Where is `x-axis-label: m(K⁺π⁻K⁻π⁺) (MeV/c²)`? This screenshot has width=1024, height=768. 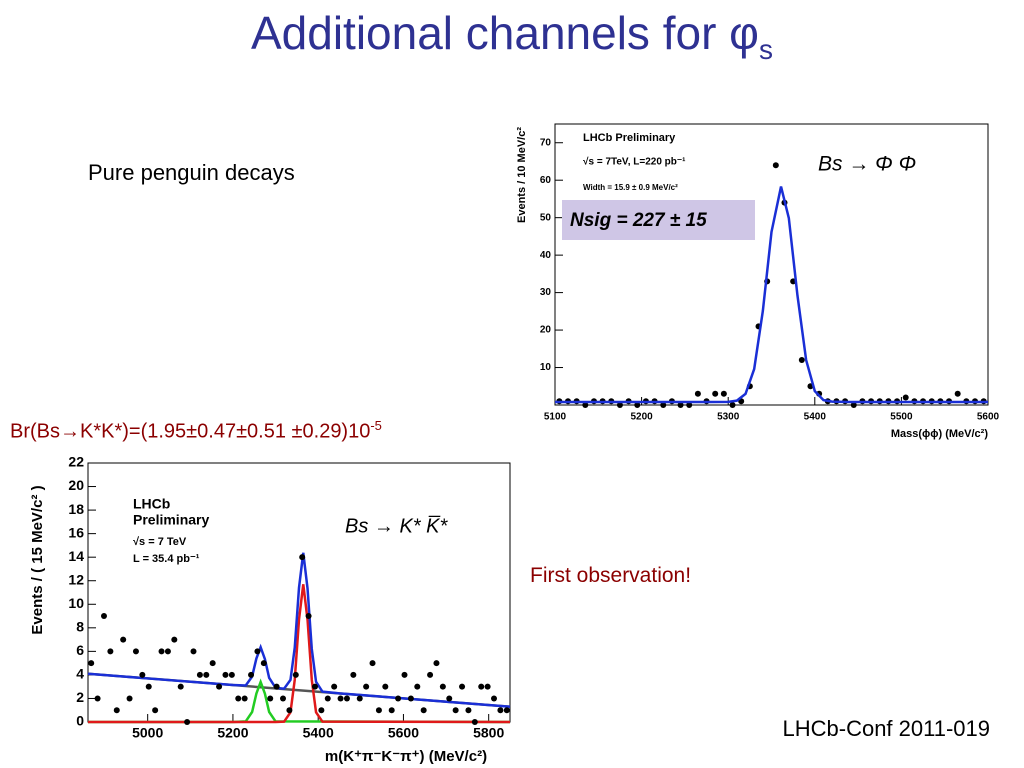 x-axis-label: m(K⁺π⁻K⁻π⁺) (MeV/c²) is located at coordinates (406, 756).